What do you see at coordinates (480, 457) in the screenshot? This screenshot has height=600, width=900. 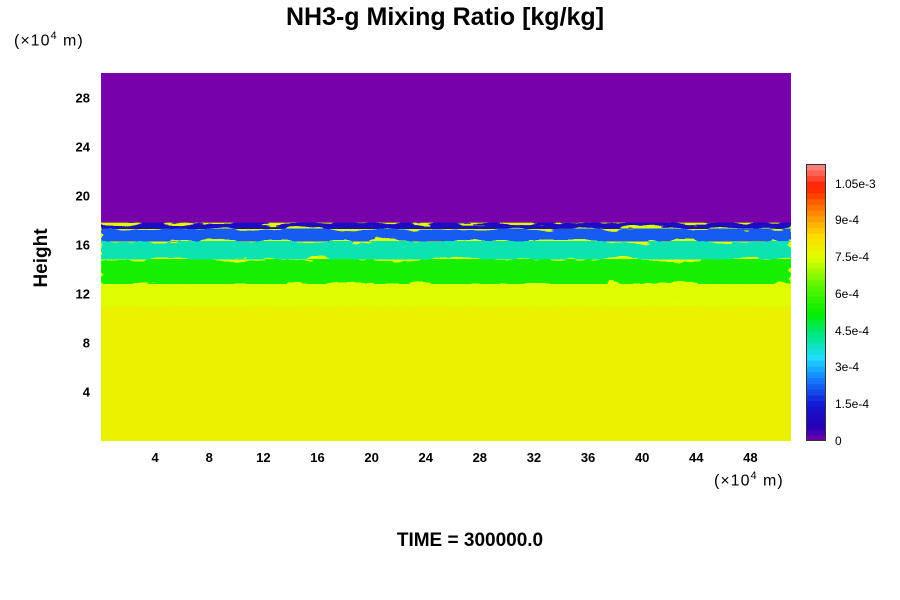 I see `x-tick-label: 28` at bounding box center [480, 457].